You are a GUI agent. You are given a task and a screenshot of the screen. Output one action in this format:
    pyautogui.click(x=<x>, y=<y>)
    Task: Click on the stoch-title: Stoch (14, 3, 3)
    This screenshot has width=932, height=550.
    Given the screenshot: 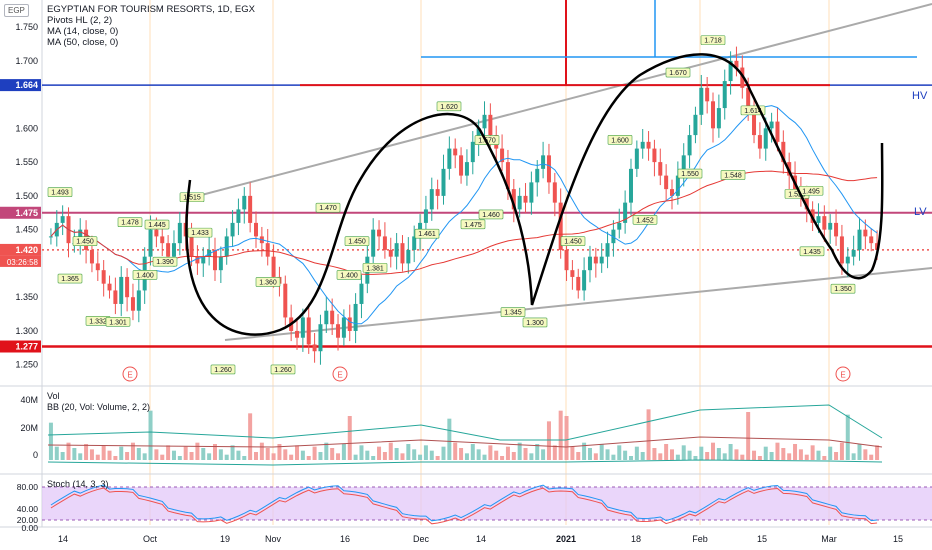 What is the action you would take?
    pyautogui.click(x=78, y=484)
    